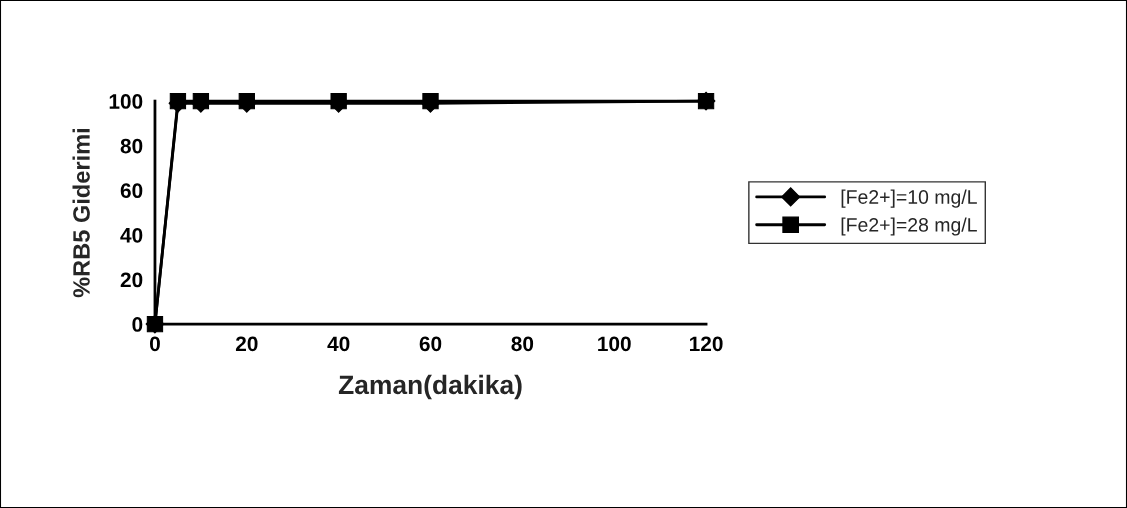 The width and height of the screenshot is (1127, 508). I want to click on x-tick-label: 100, so click(614, 344).